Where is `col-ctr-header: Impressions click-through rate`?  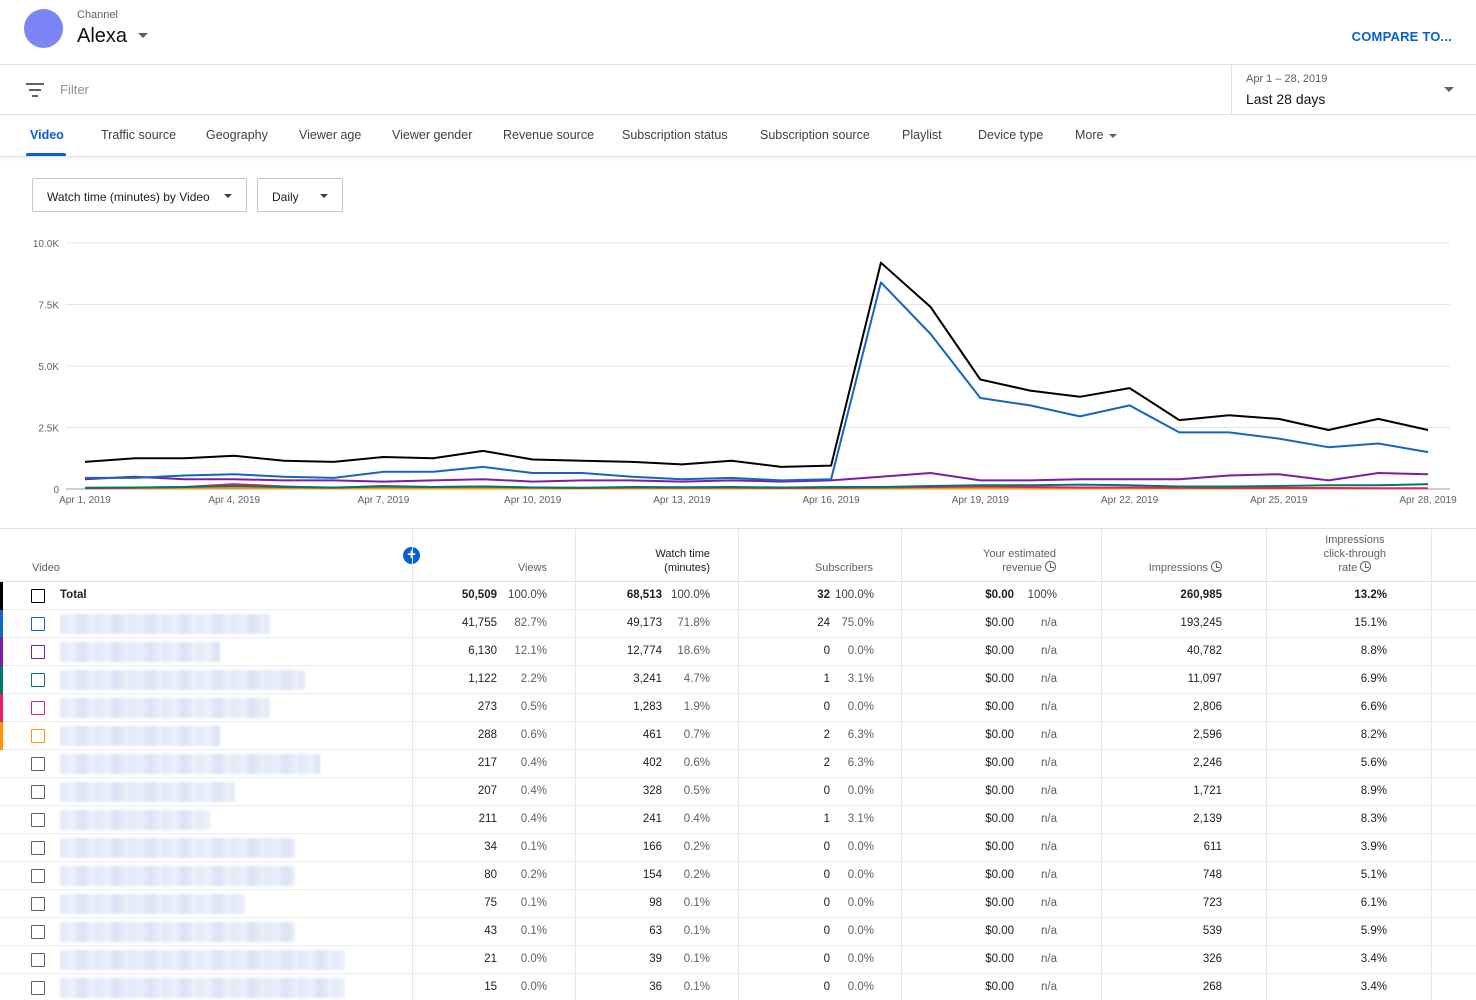 col-ctr-header: Impressions click-through rate is located at coordinates (1355, 554).